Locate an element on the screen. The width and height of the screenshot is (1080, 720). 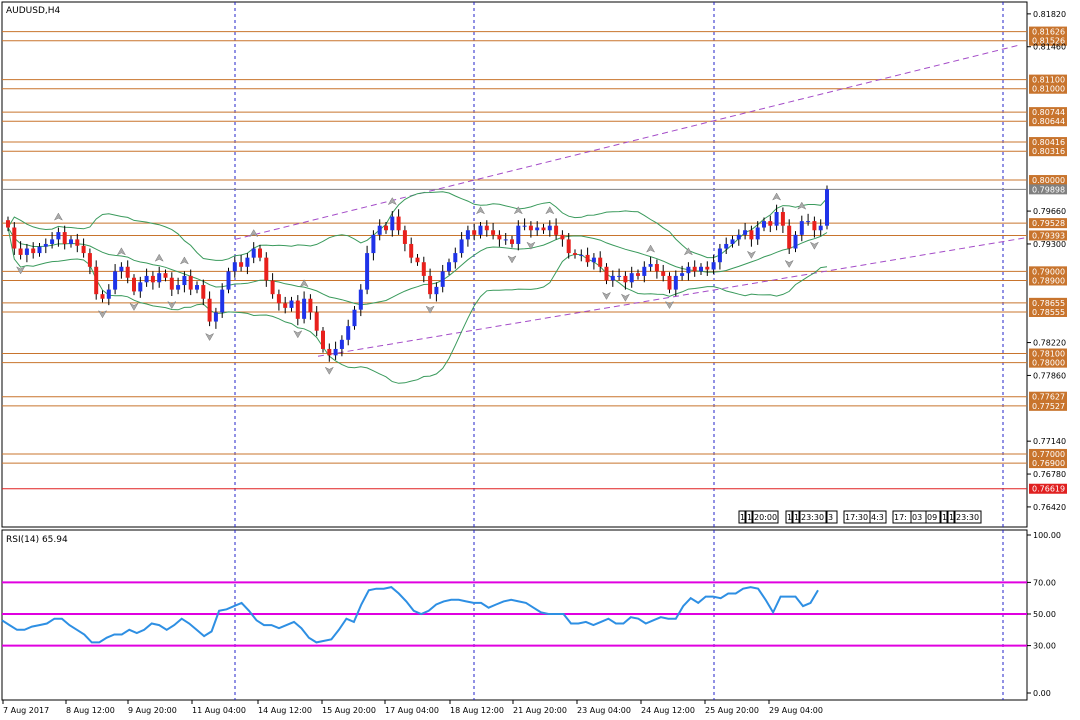
level-label: 0.77627 is located at coordinates (1048, 397).